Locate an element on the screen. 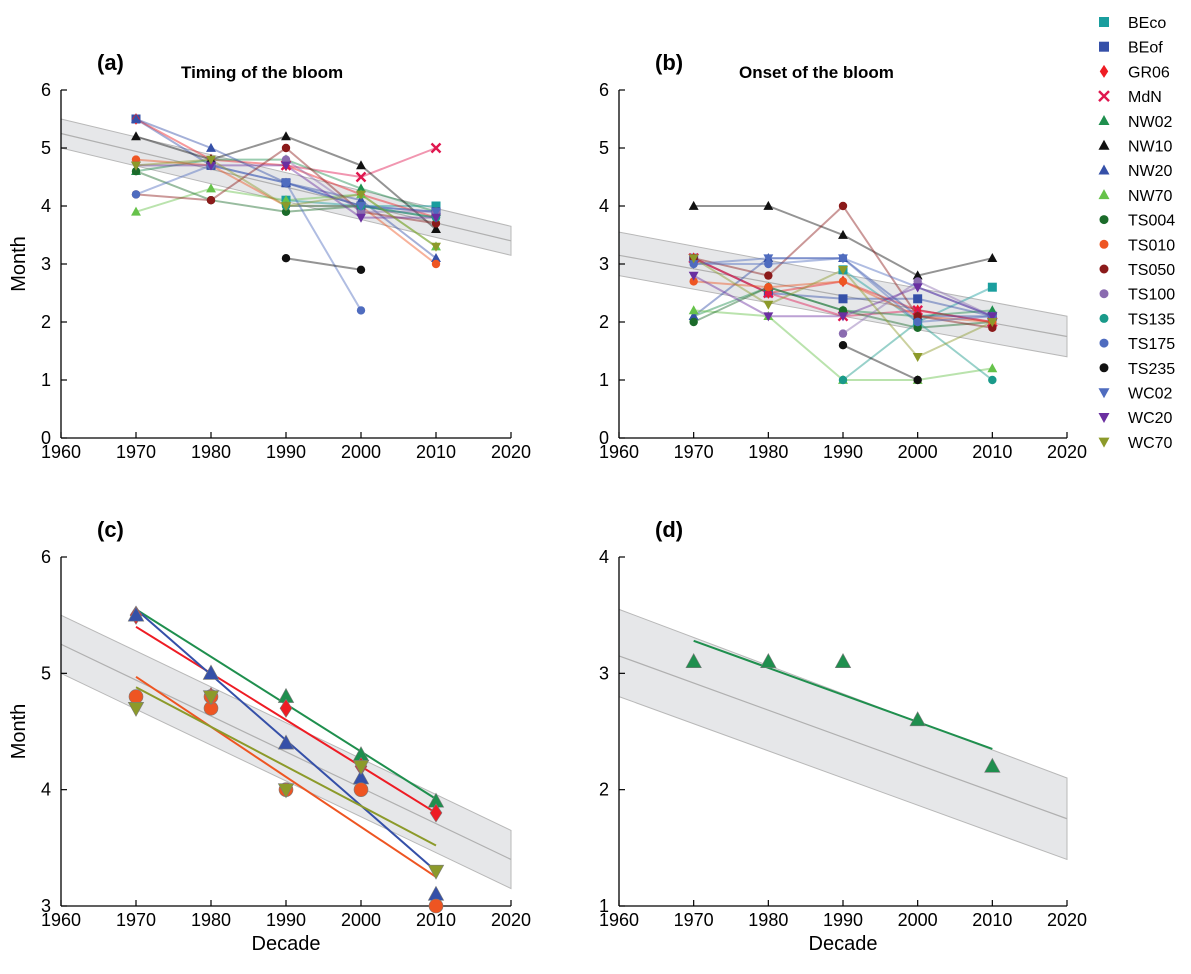  point-beof is located at coordinates (918, 299).